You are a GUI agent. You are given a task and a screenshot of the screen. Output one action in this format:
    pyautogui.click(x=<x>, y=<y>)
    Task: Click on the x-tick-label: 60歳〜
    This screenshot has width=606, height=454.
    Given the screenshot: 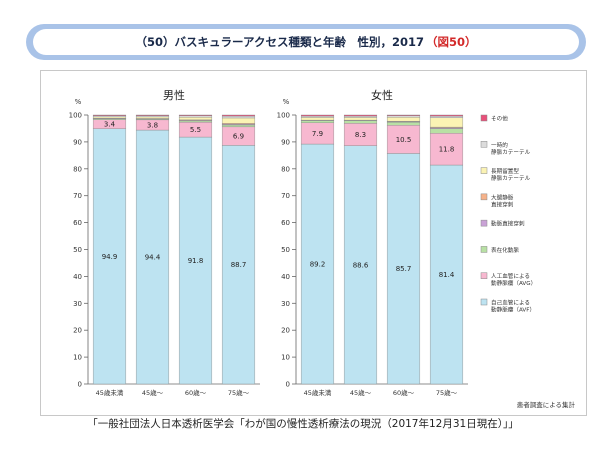 What is the action you would take?
    pyautogui.click(x=404, y=392)
    